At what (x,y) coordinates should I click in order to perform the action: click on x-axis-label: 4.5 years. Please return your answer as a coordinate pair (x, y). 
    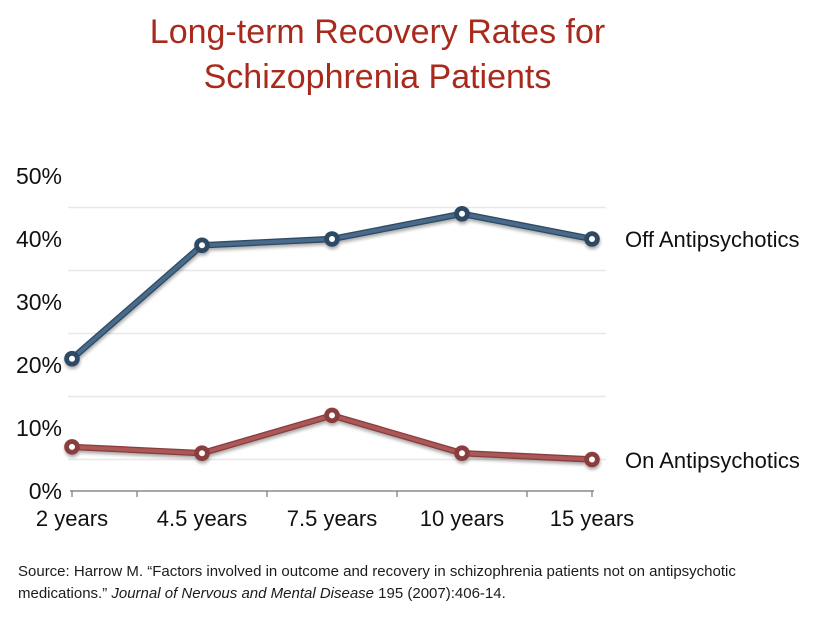
    Looking at the image, I should click on (202, 518).